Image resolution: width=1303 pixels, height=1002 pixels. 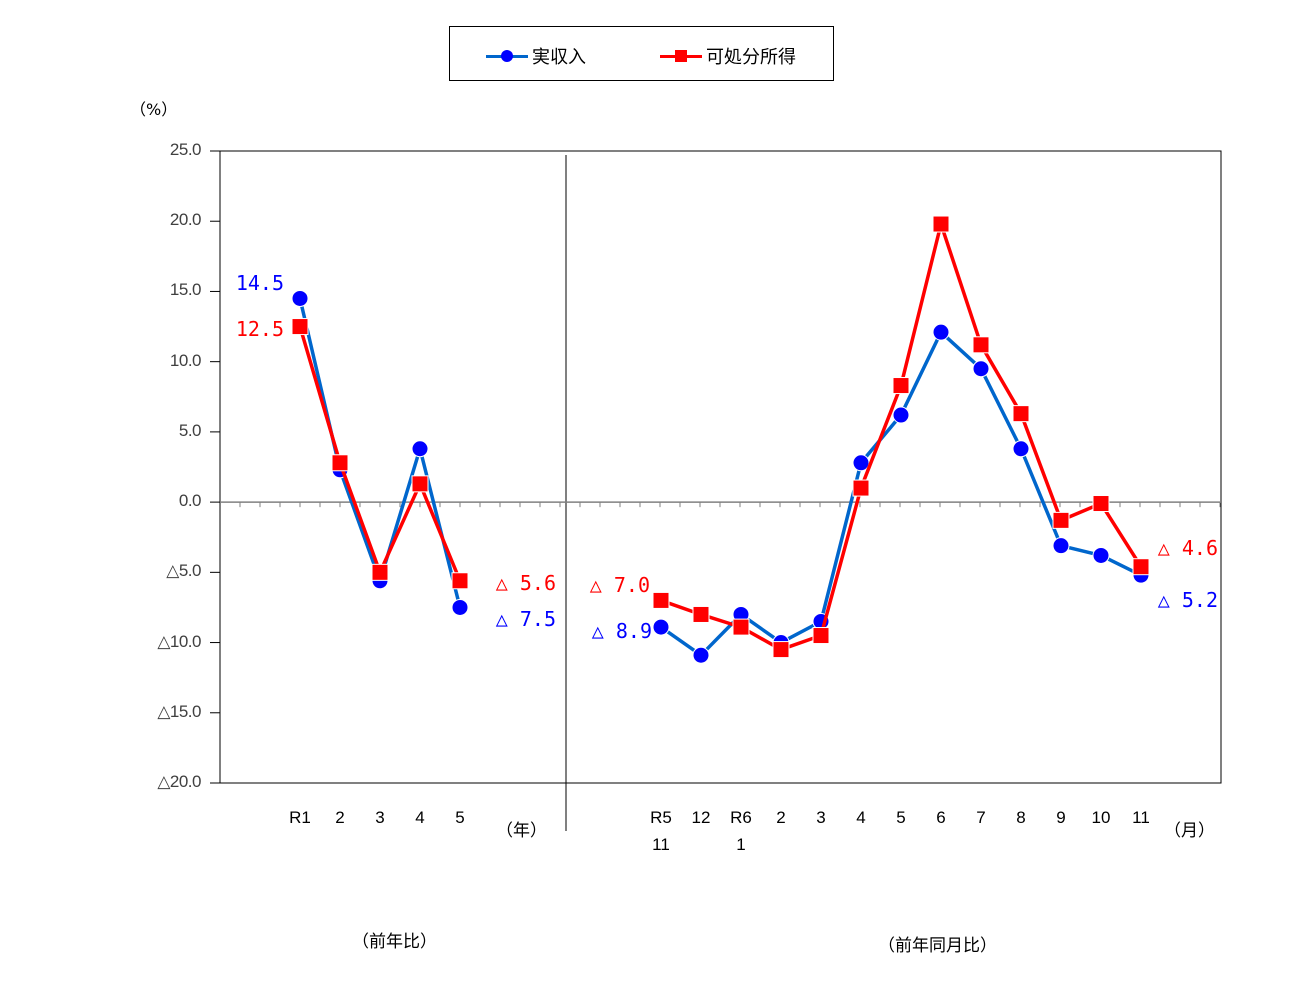 What do you see at coordinates (981, 817) in the screenshot?
I see `x-tick-label: 7` at bounding box center [981, 817].